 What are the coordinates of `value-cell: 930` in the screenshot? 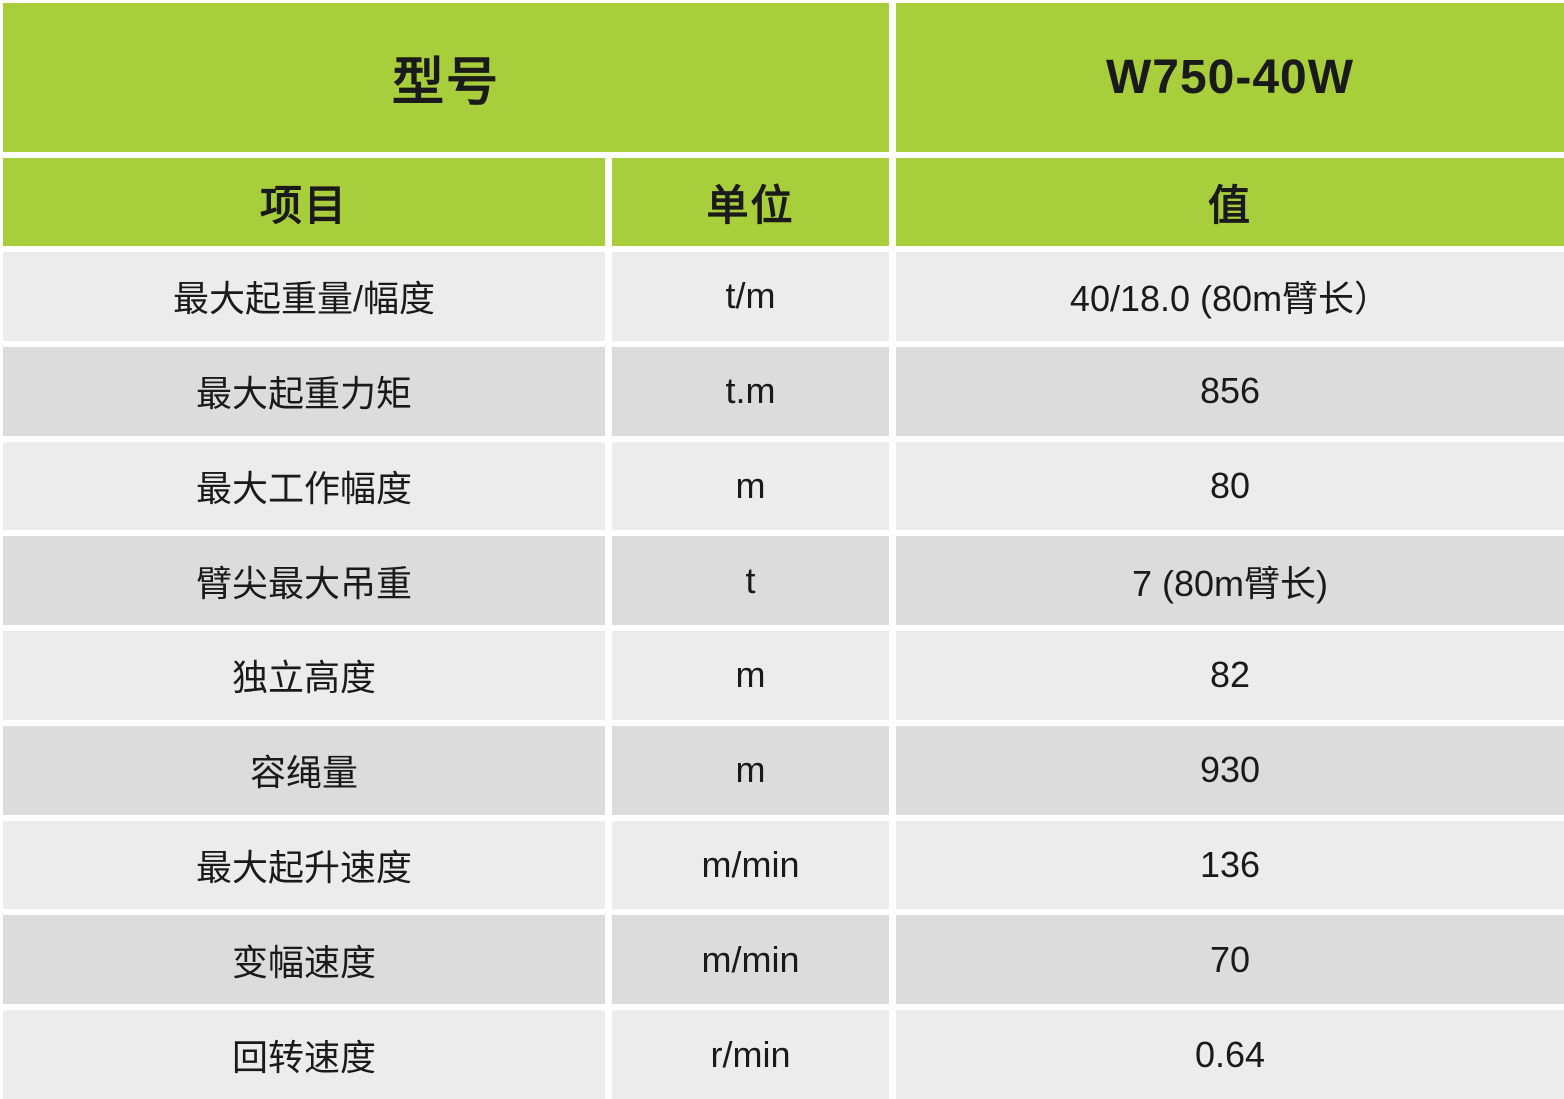 It's located at (1230, 770).